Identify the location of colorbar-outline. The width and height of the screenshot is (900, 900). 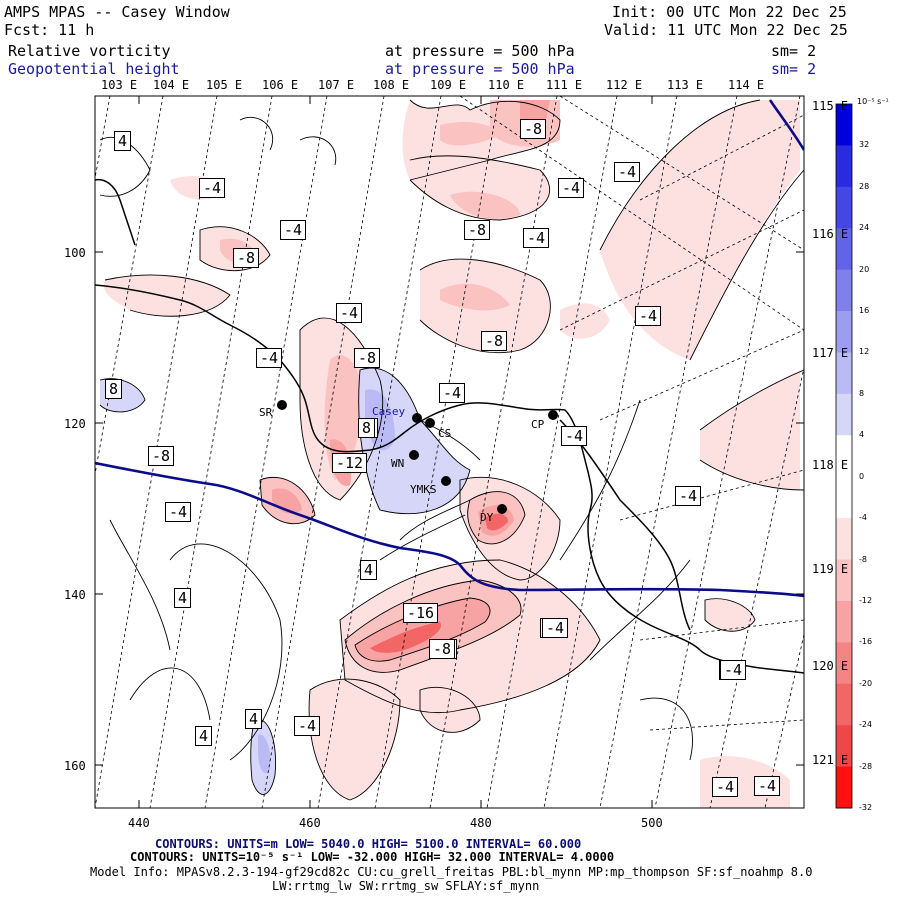
(844, 456).